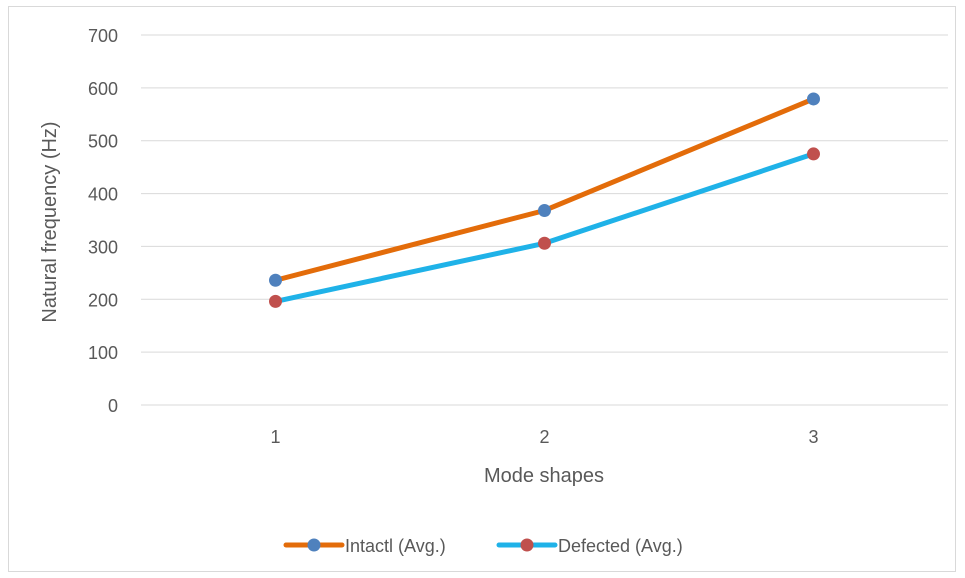 The height and width of the screenshot is (578, 965). Describe the element at coordinates (483, 546) in the screenshot. I see `legend: Intactl (Avg.) Defected (Avg.)` at that location.